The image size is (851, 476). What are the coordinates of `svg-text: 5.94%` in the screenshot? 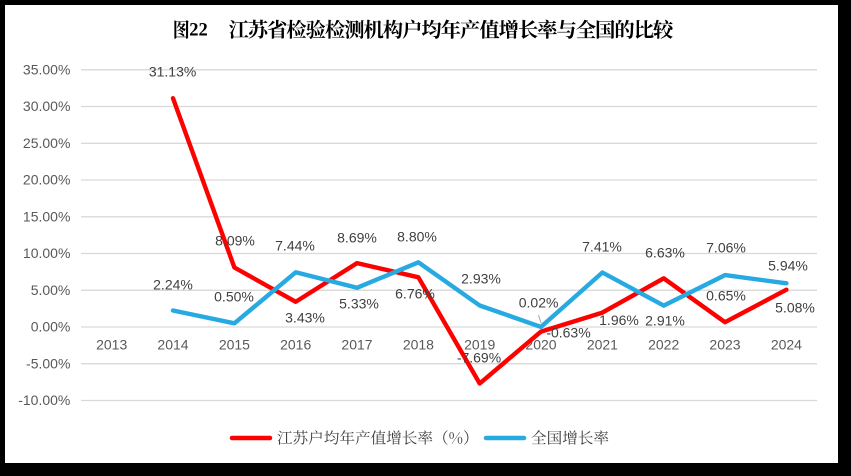 It's located at (788, 266).